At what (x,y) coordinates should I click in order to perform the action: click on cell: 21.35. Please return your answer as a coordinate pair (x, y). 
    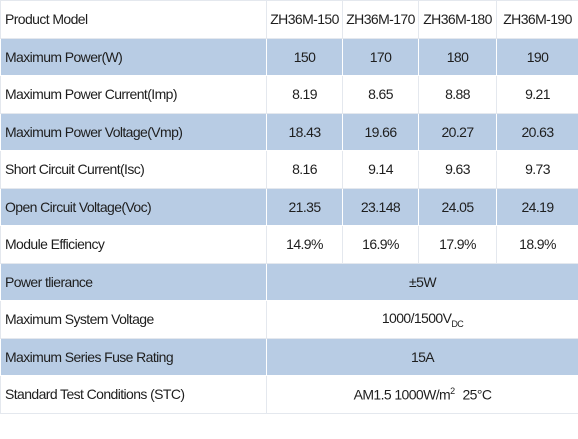
    Looking at the image, I should click on (304, 206).